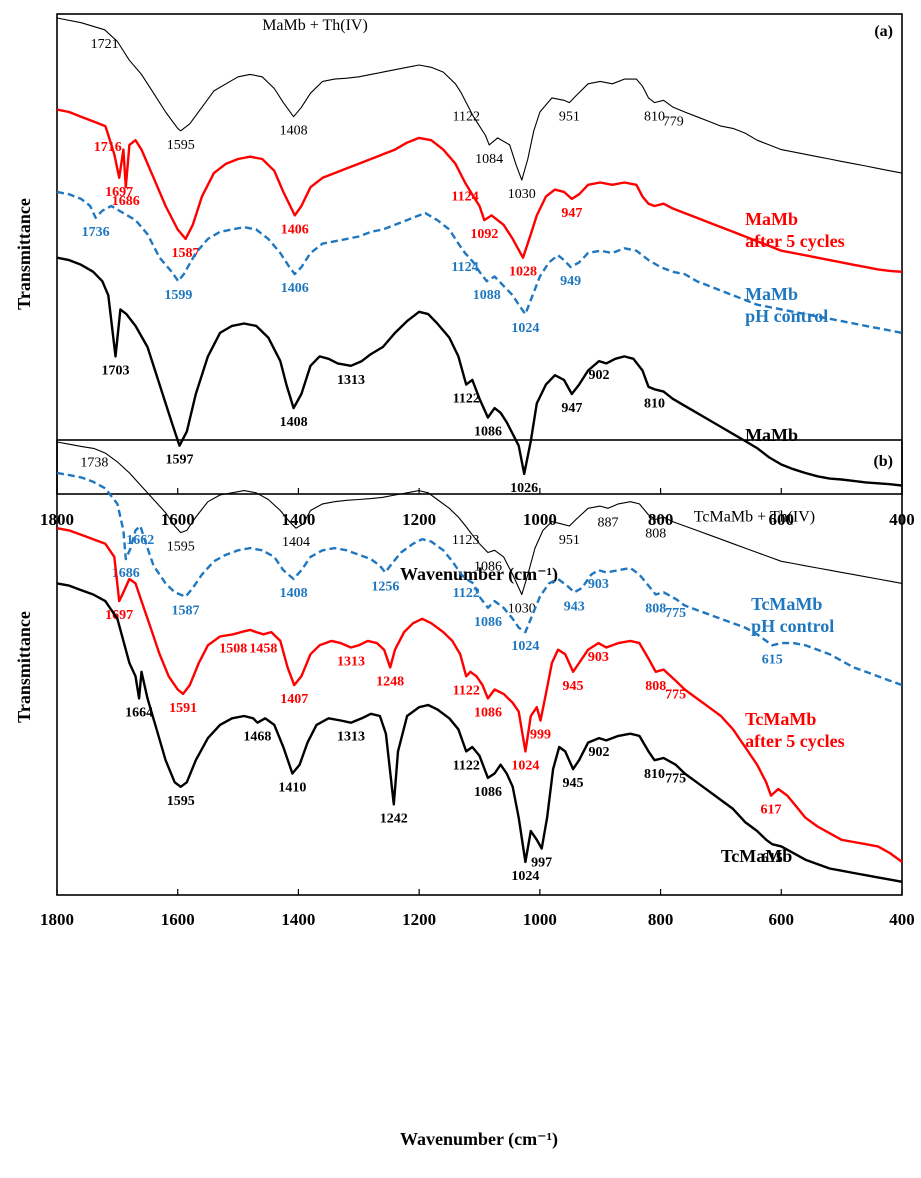 The height and width of the screenshot is (1178, 921). Describe the element at coordinates (178, 295) in the screenshot. I see `panel-a-peak-label: 1599` at that location.